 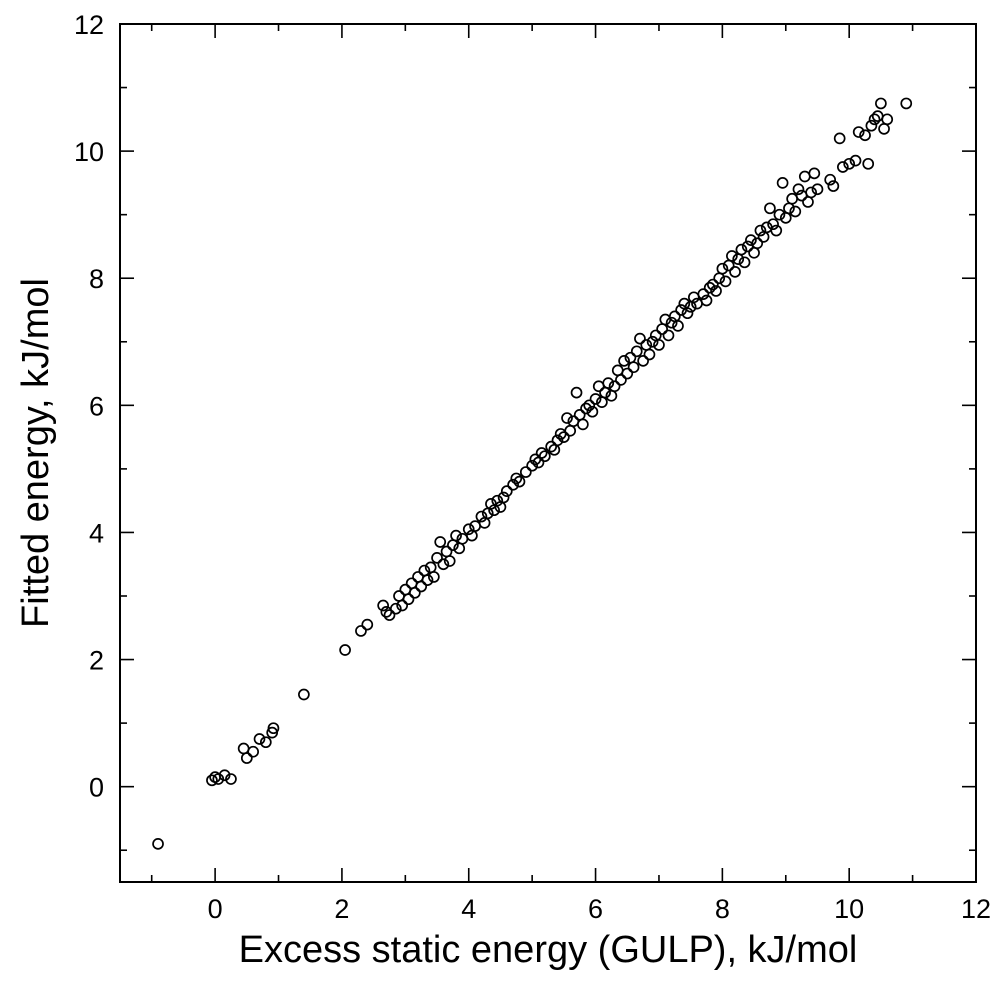 I want to click on y-tick-label: 12, so click(x=89, y=25).